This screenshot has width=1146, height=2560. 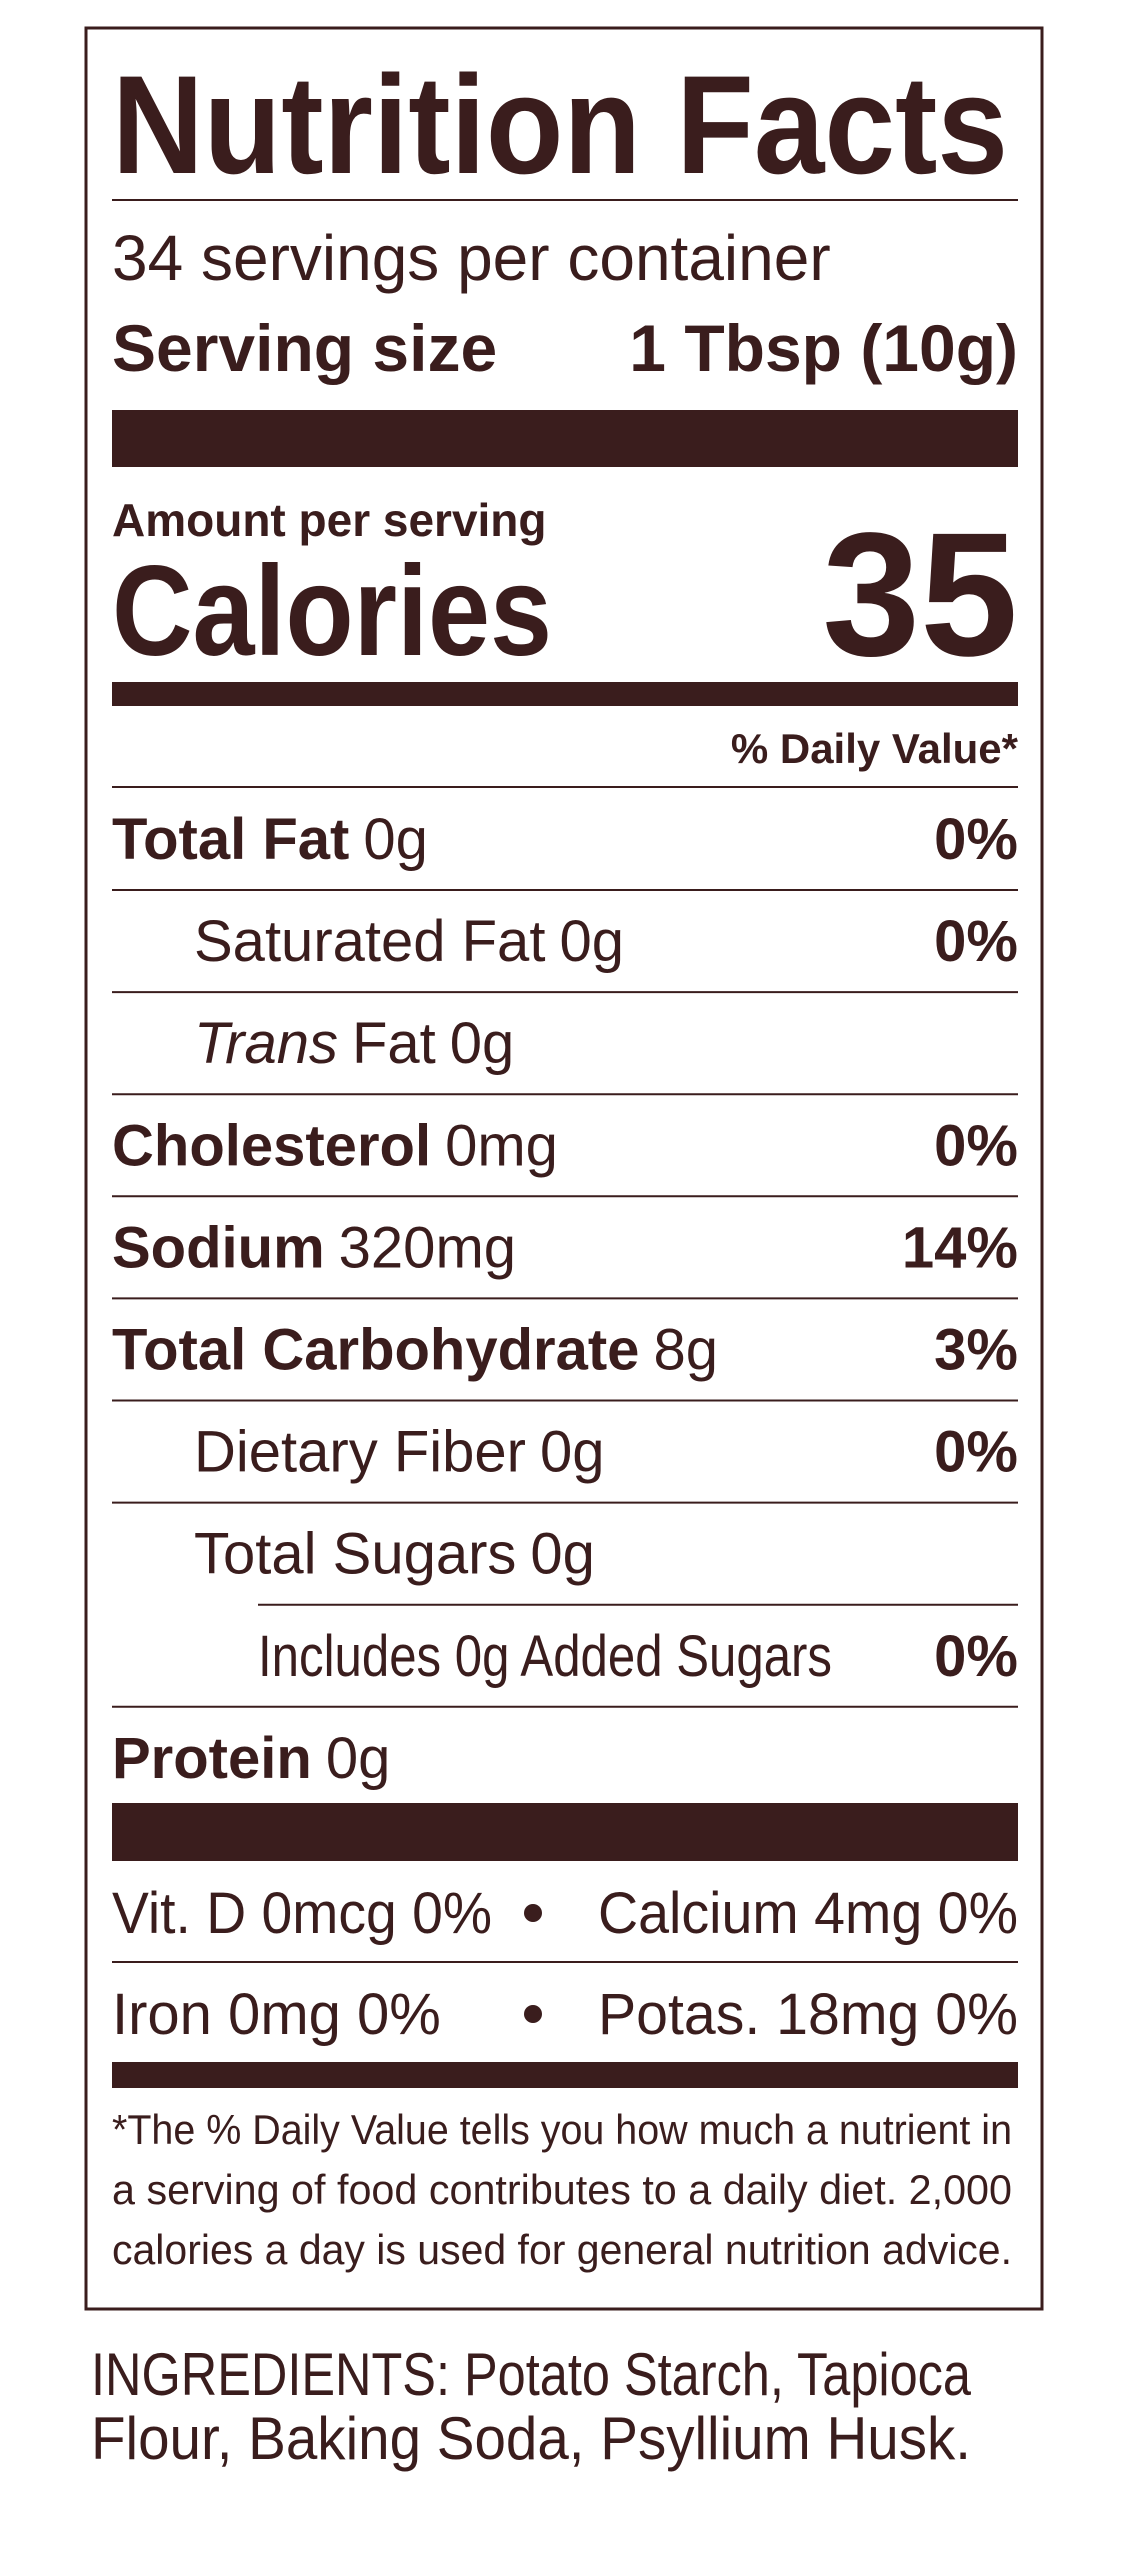 I want to click on nutrient-row: Dietary Fiber 0g, so click(x=399, y=1452).